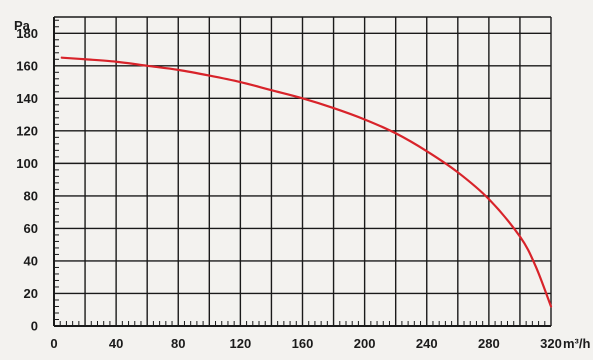 This screenshot has height=360, width=593. What do you see at coordinates (489, 343) in the screenshot?
I see `x-tick-label: 280` at bounding box center [489, 343].